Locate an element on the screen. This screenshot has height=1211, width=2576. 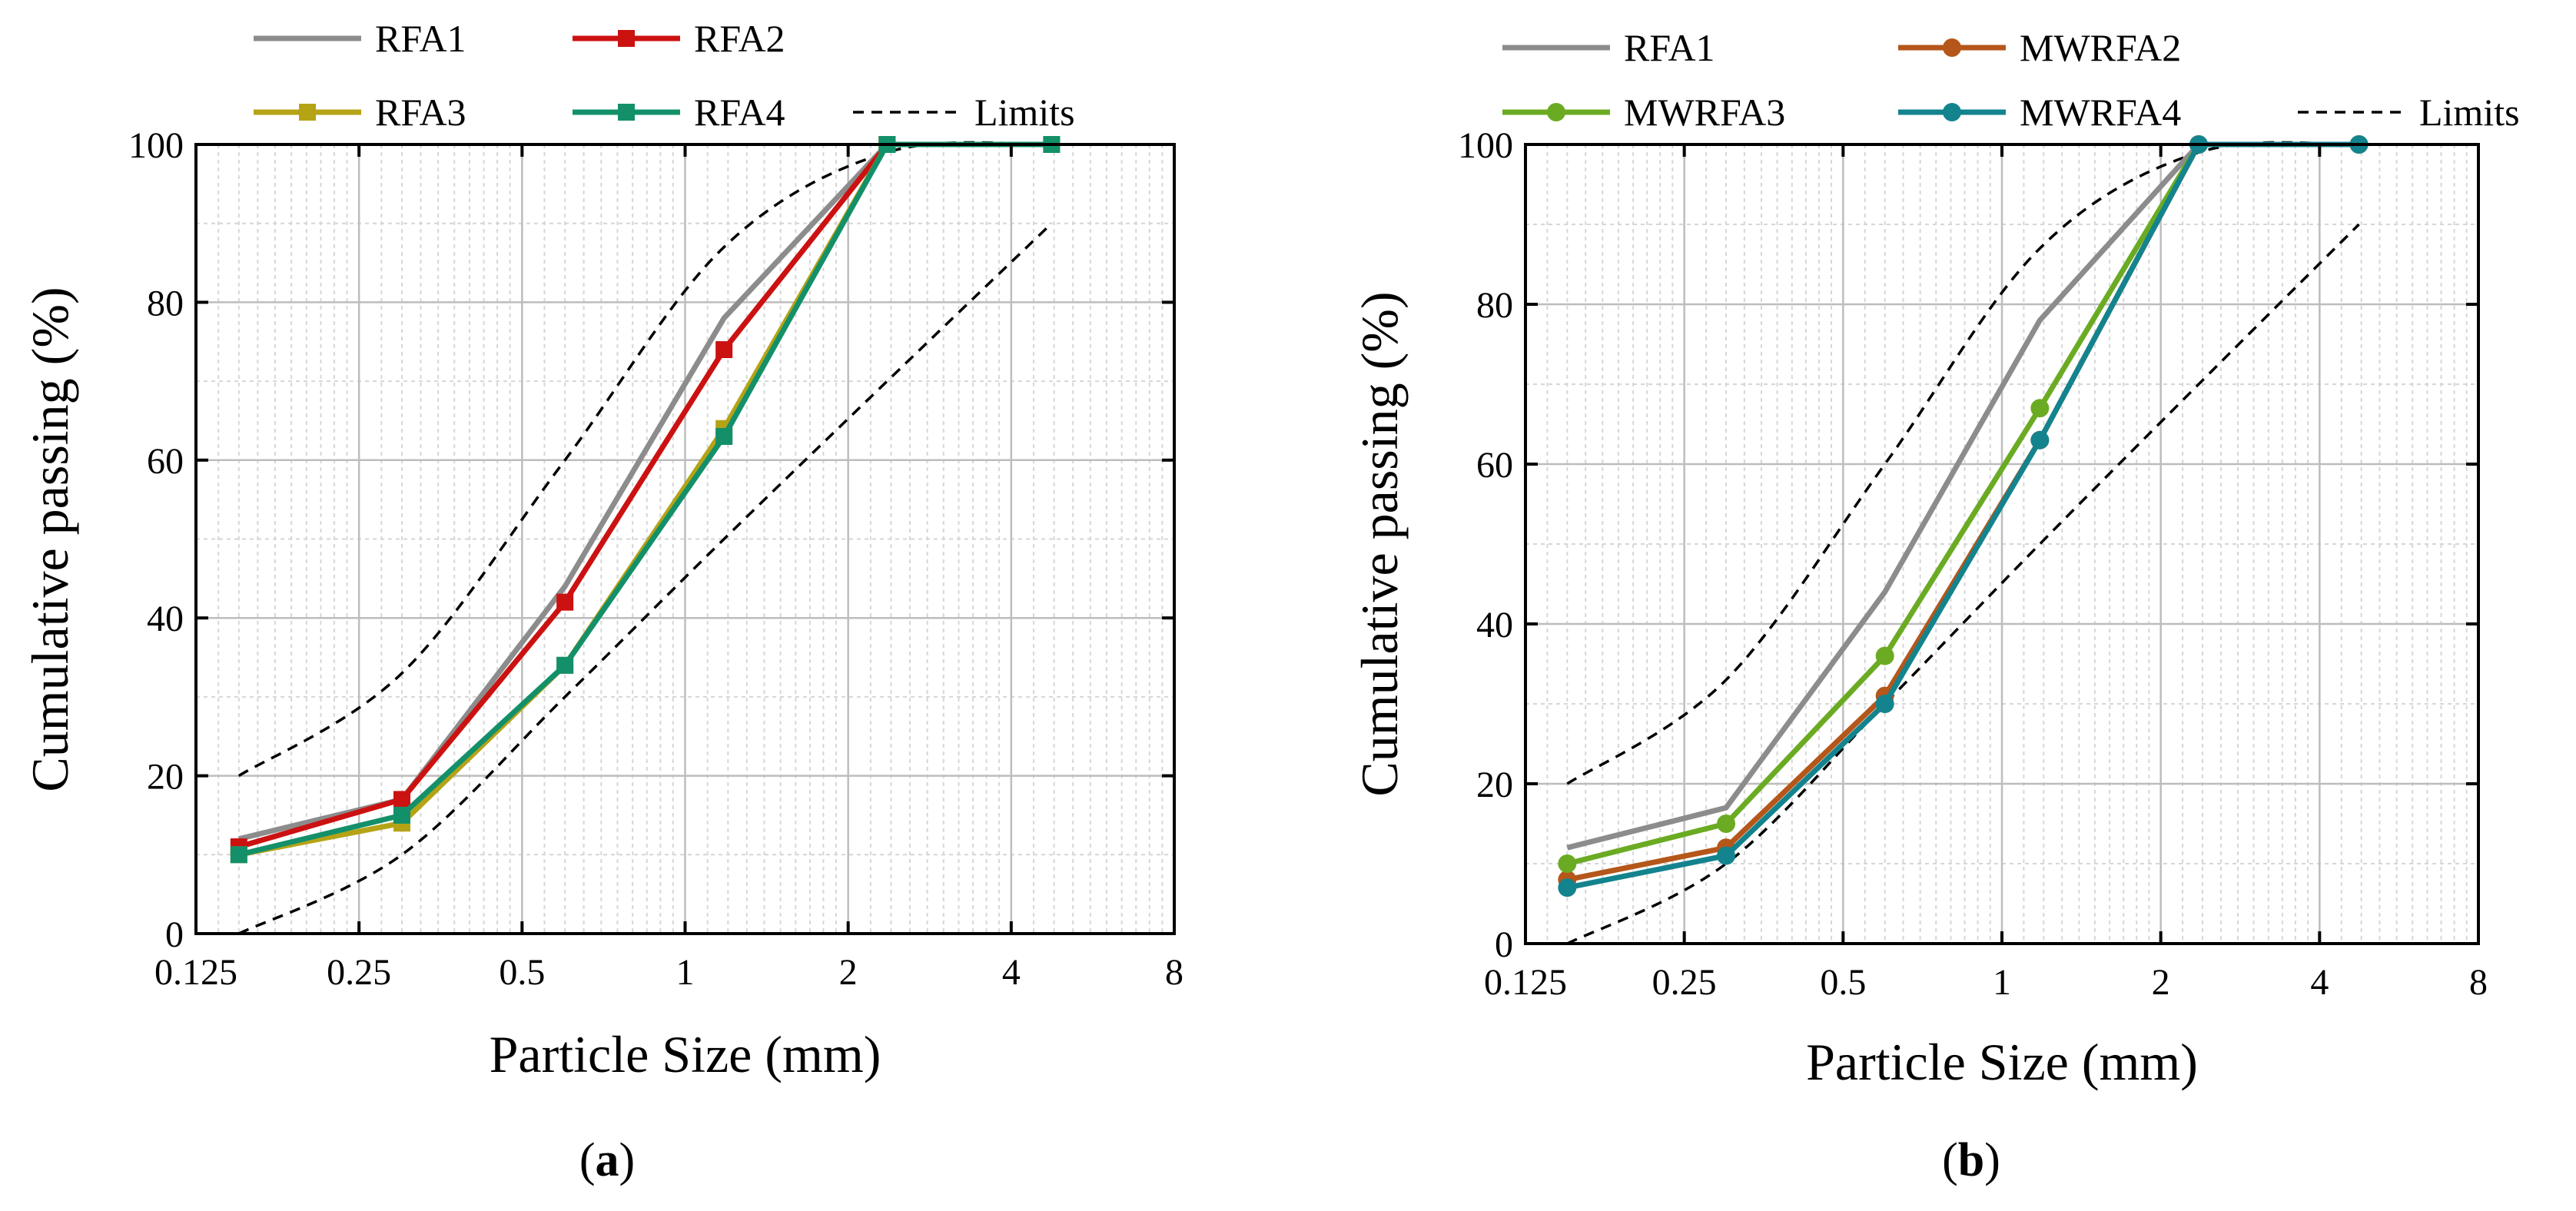
legend-label: MWRFA4 is located at coordinates (2100, 113).